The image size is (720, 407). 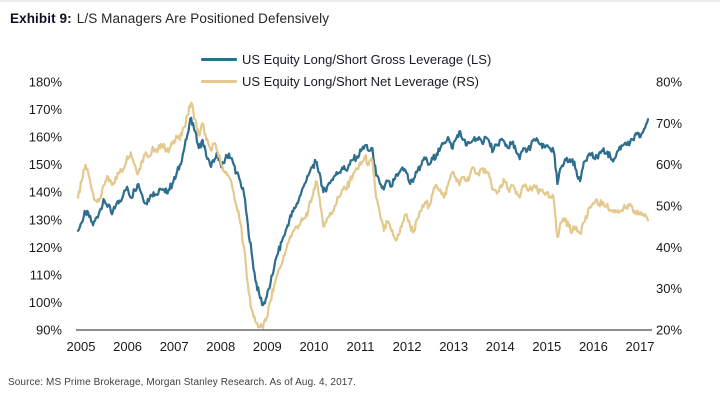 I want to click on svg-text: 120%, so click(x=46, y=247).